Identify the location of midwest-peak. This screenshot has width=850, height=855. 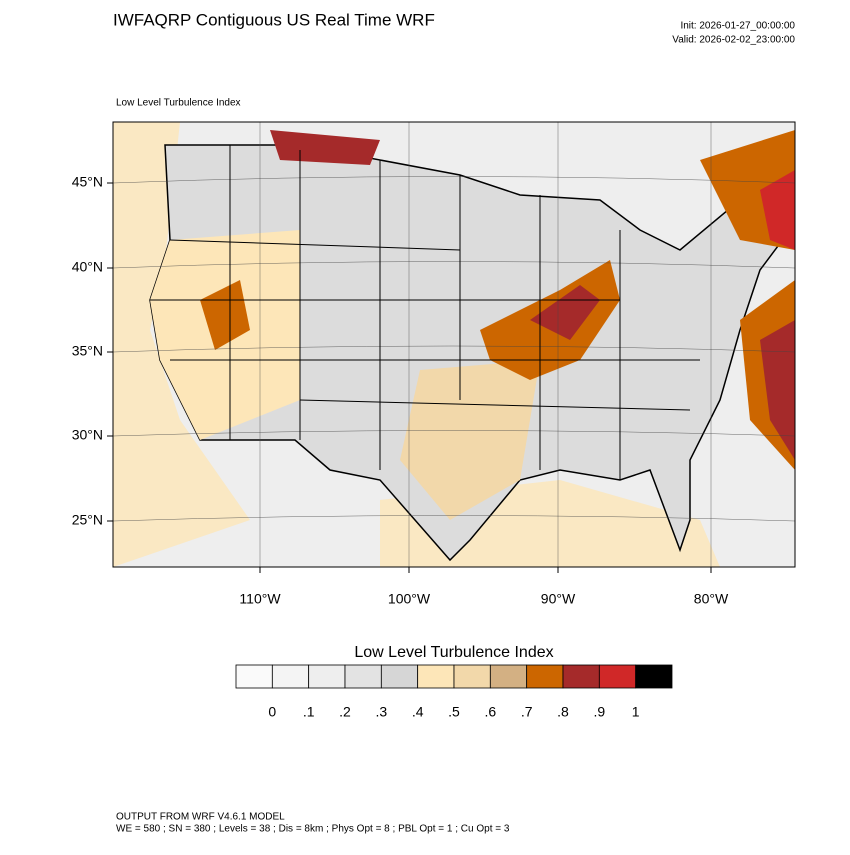
(565, 312).